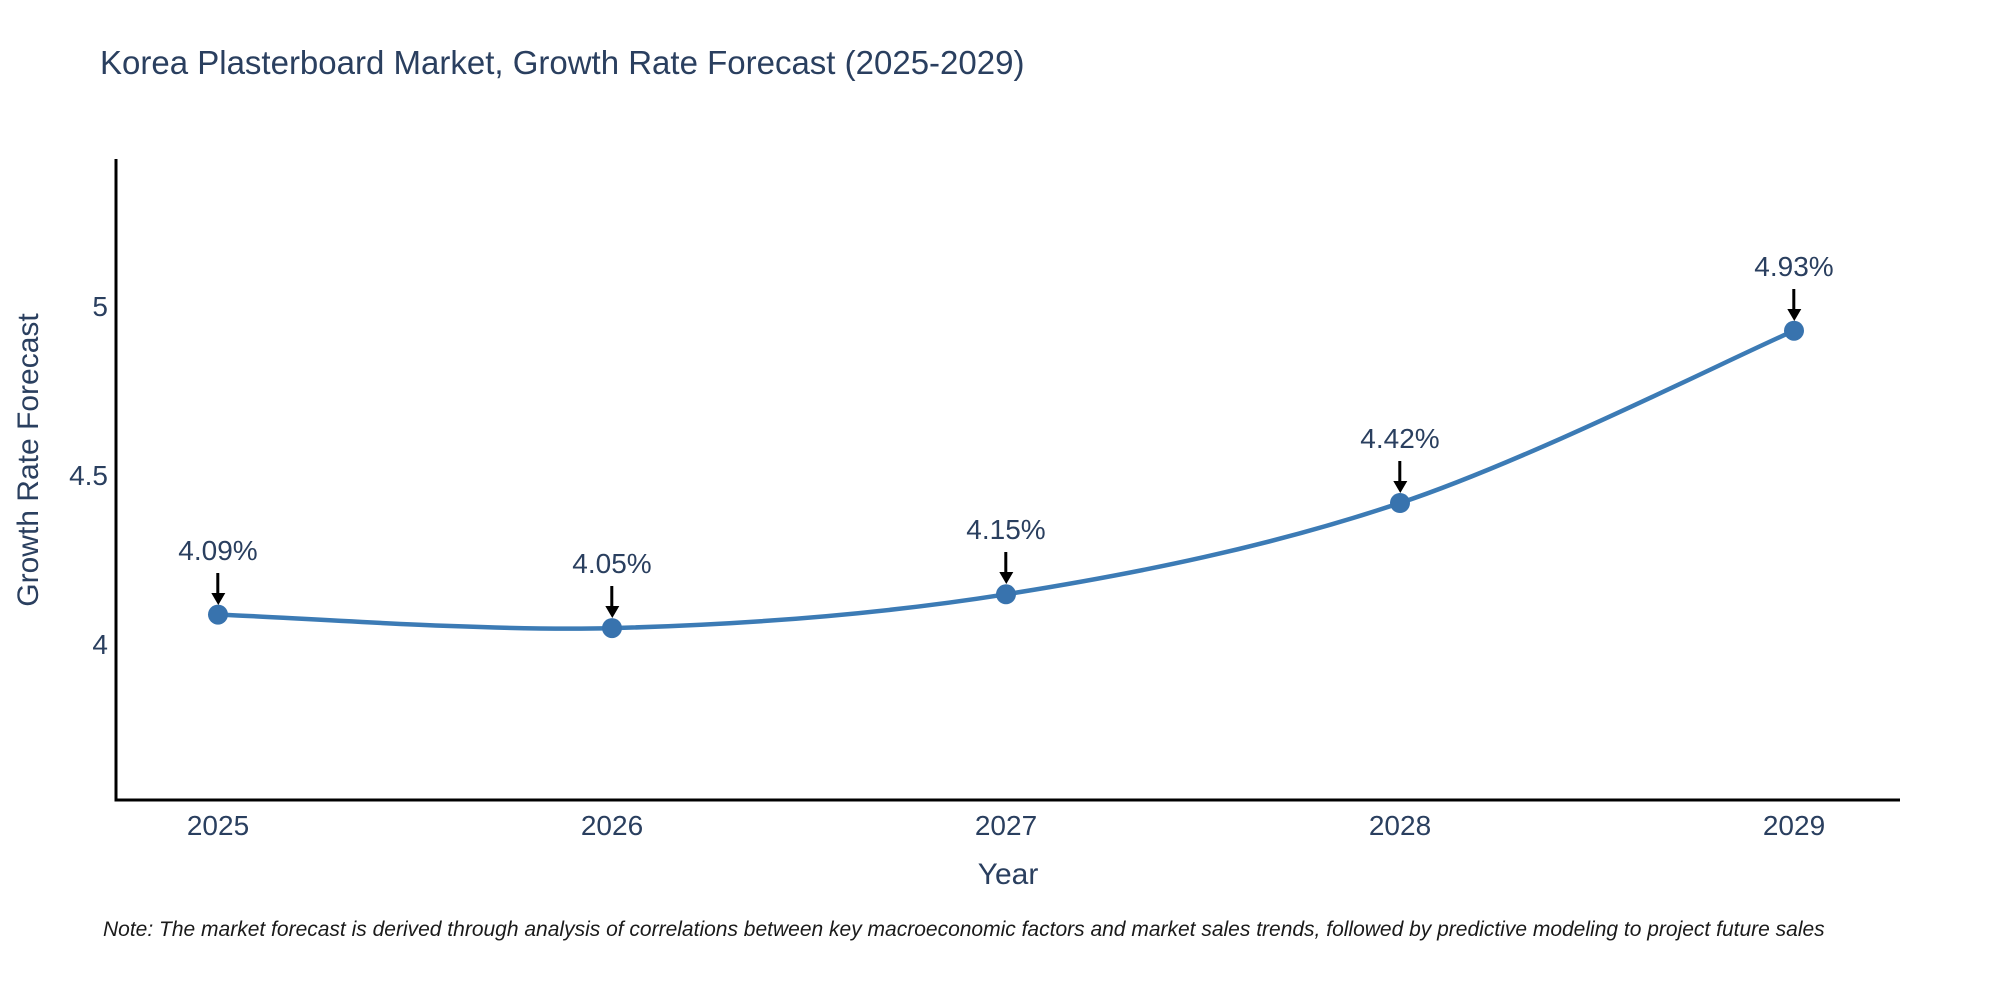  I want to click on annotation-label: 4.93%, so click(1794, 266).